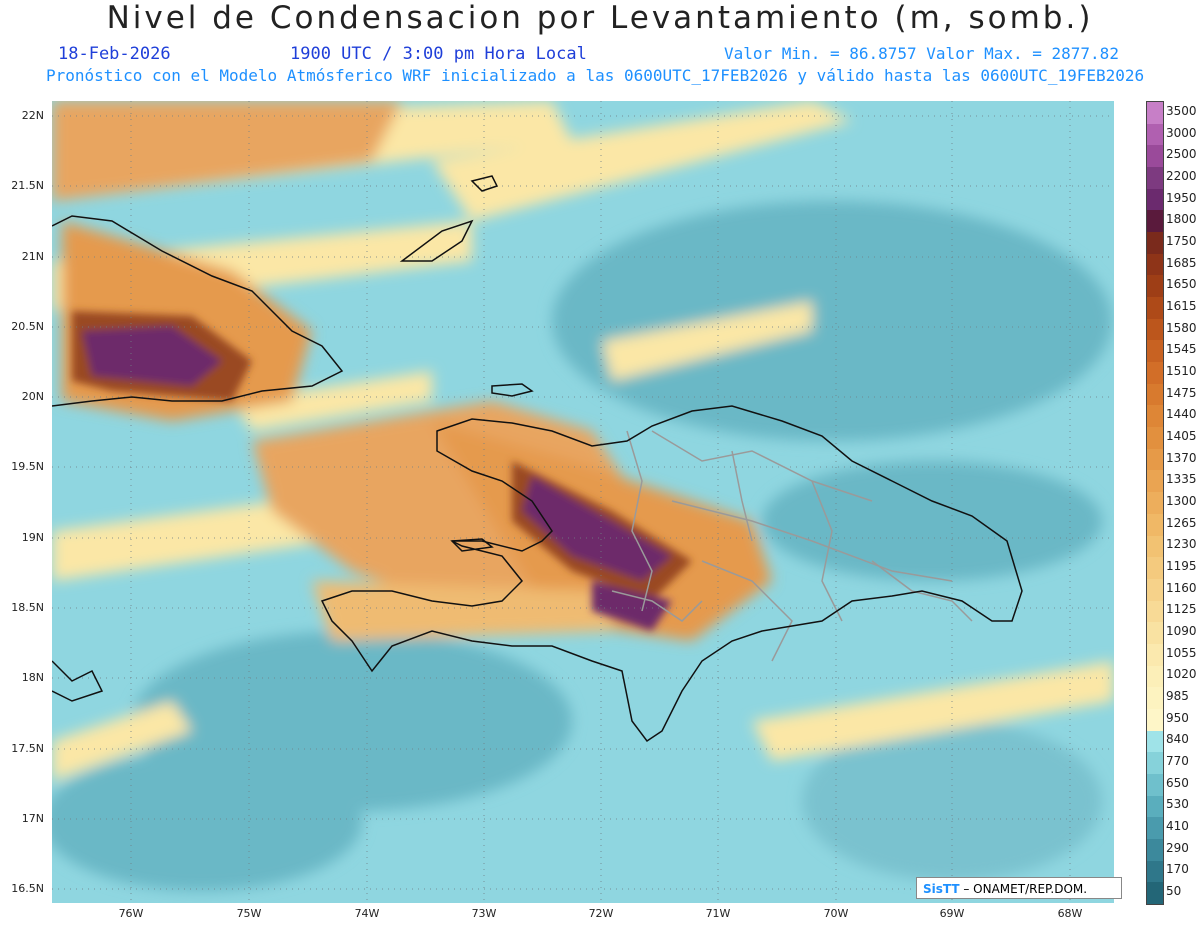  Describe the element at coordinates (484, 913) in the screenshot. I see `lon-label: 73W` at that location.